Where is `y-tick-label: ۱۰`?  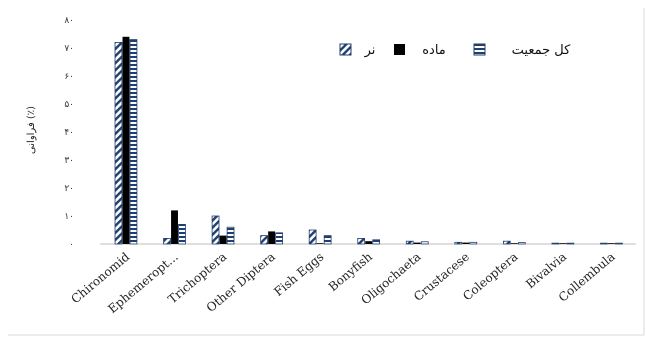
y-tick-label: ۱۰ is located at coordinates (69, 217).